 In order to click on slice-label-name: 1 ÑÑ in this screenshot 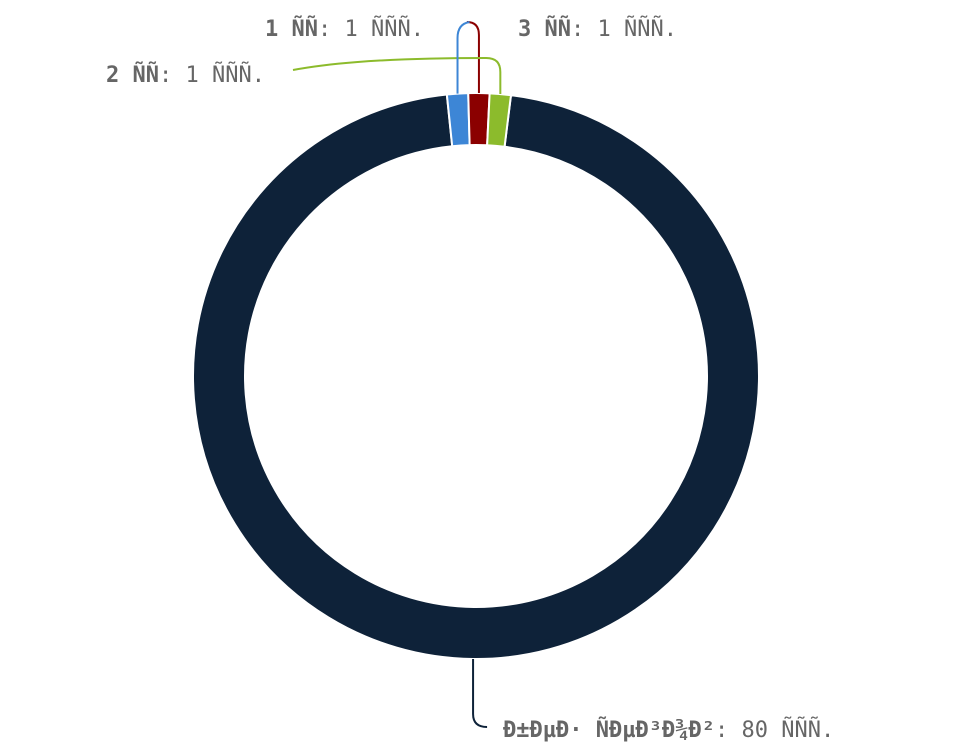, I will do `click(291, 29)`.